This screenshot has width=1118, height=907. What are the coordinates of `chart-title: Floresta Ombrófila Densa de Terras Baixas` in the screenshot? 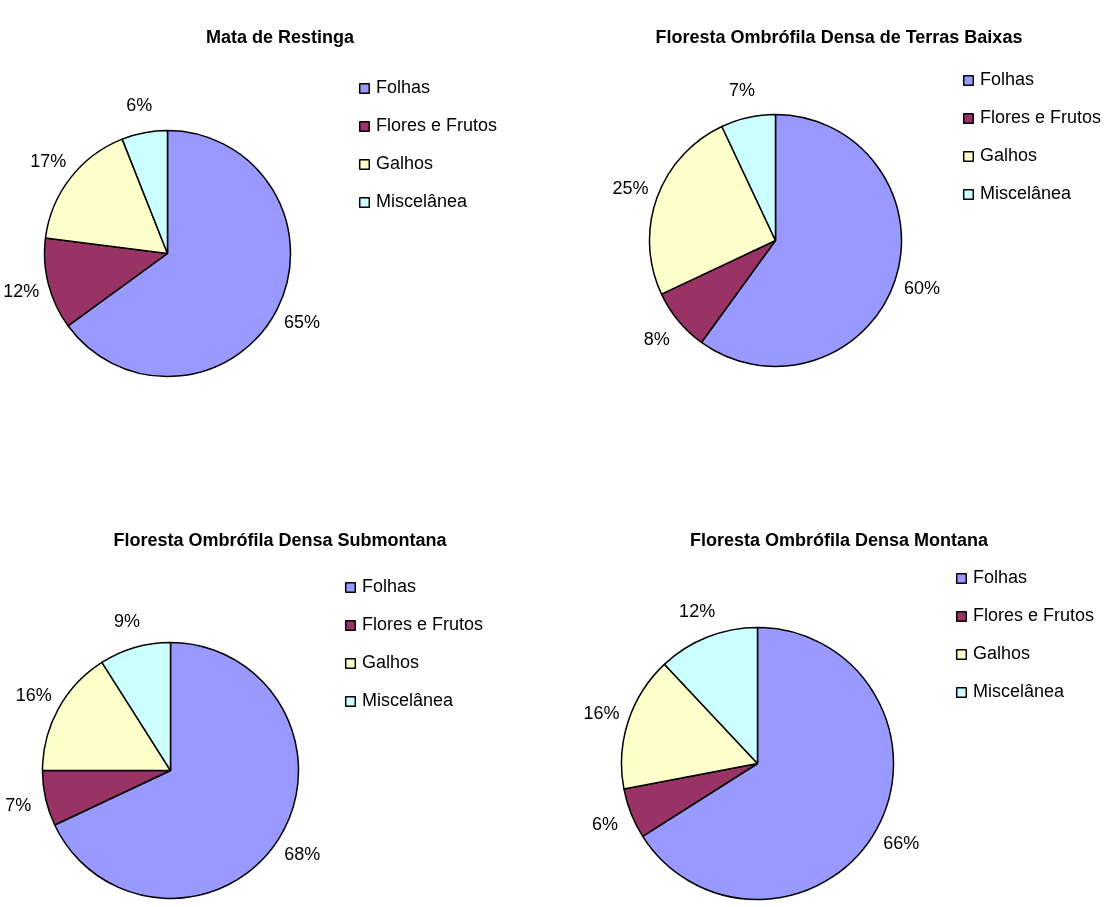 It's located at (839, 36).